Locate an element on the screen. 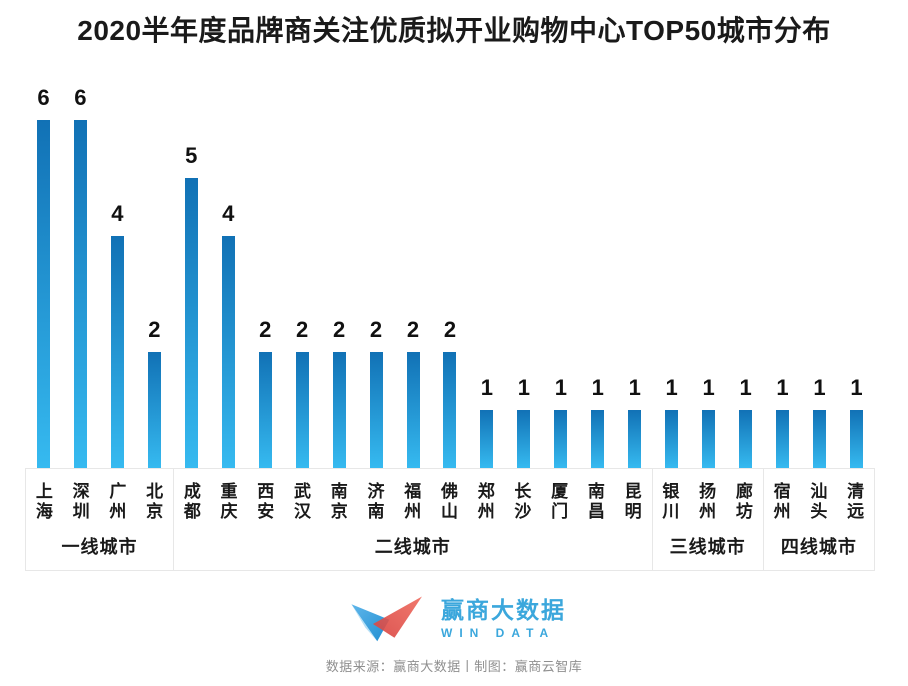 The width and height of the screenshot is (908, 686). city-label-cell: 西安 is located at coordinates (265, 502).